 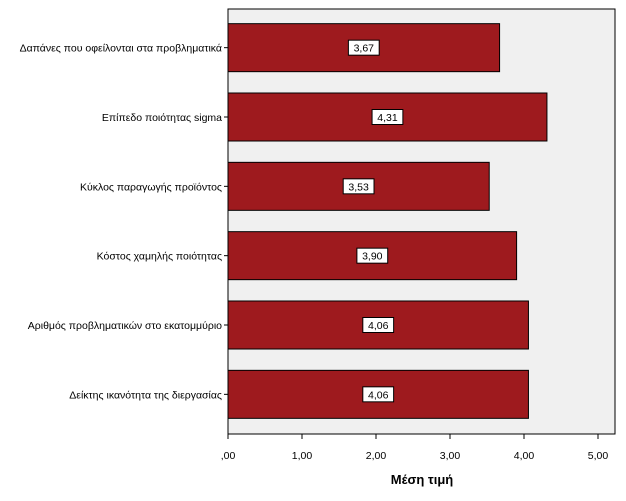 I want to click on x-tick-label: 2,00, so click(x=376, y=456).